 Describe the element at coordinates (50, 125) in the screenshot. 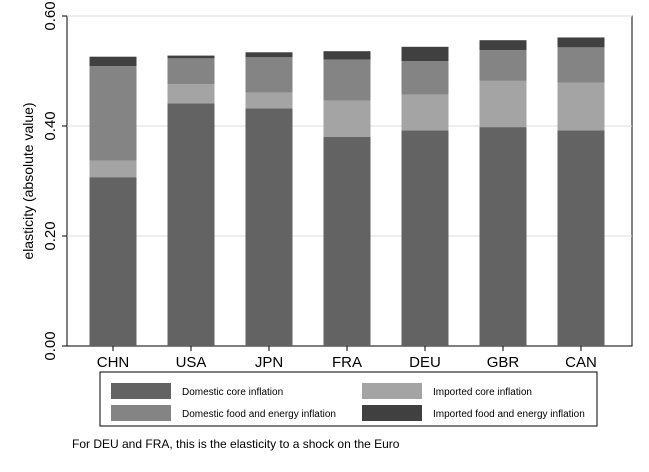

I see `y-tick-label: 0.40` at that location.